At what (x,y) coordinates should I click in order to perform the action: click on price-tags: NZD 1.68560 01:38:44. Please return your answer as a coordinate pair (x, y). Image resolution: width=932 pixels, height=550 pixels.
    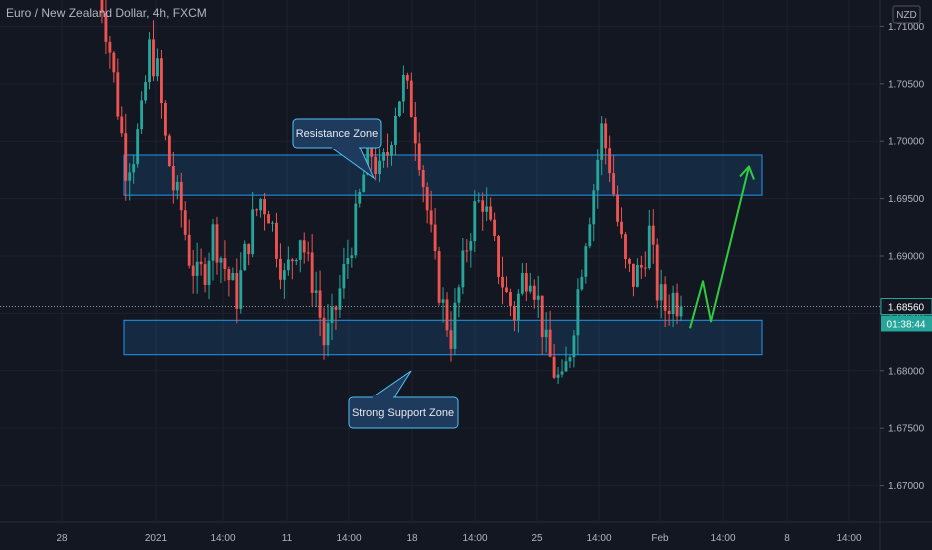
    Looking at the image, I should click on (906, 168).